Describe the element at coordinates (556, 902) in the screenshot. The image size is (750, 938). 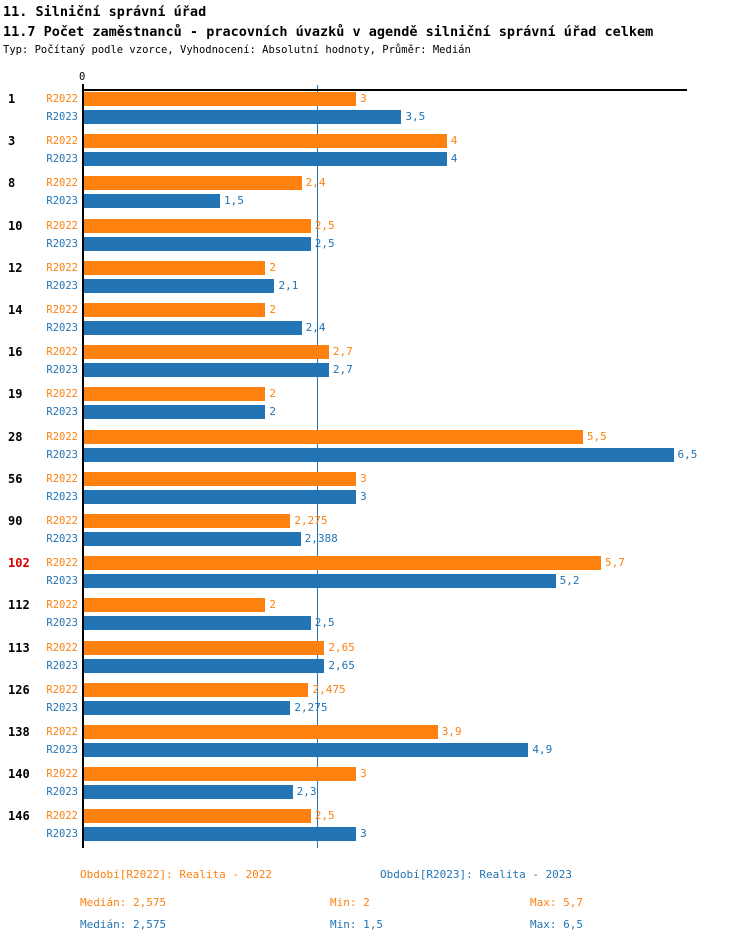
I see `stat-max-r2022: Max: 5,7` at that location.